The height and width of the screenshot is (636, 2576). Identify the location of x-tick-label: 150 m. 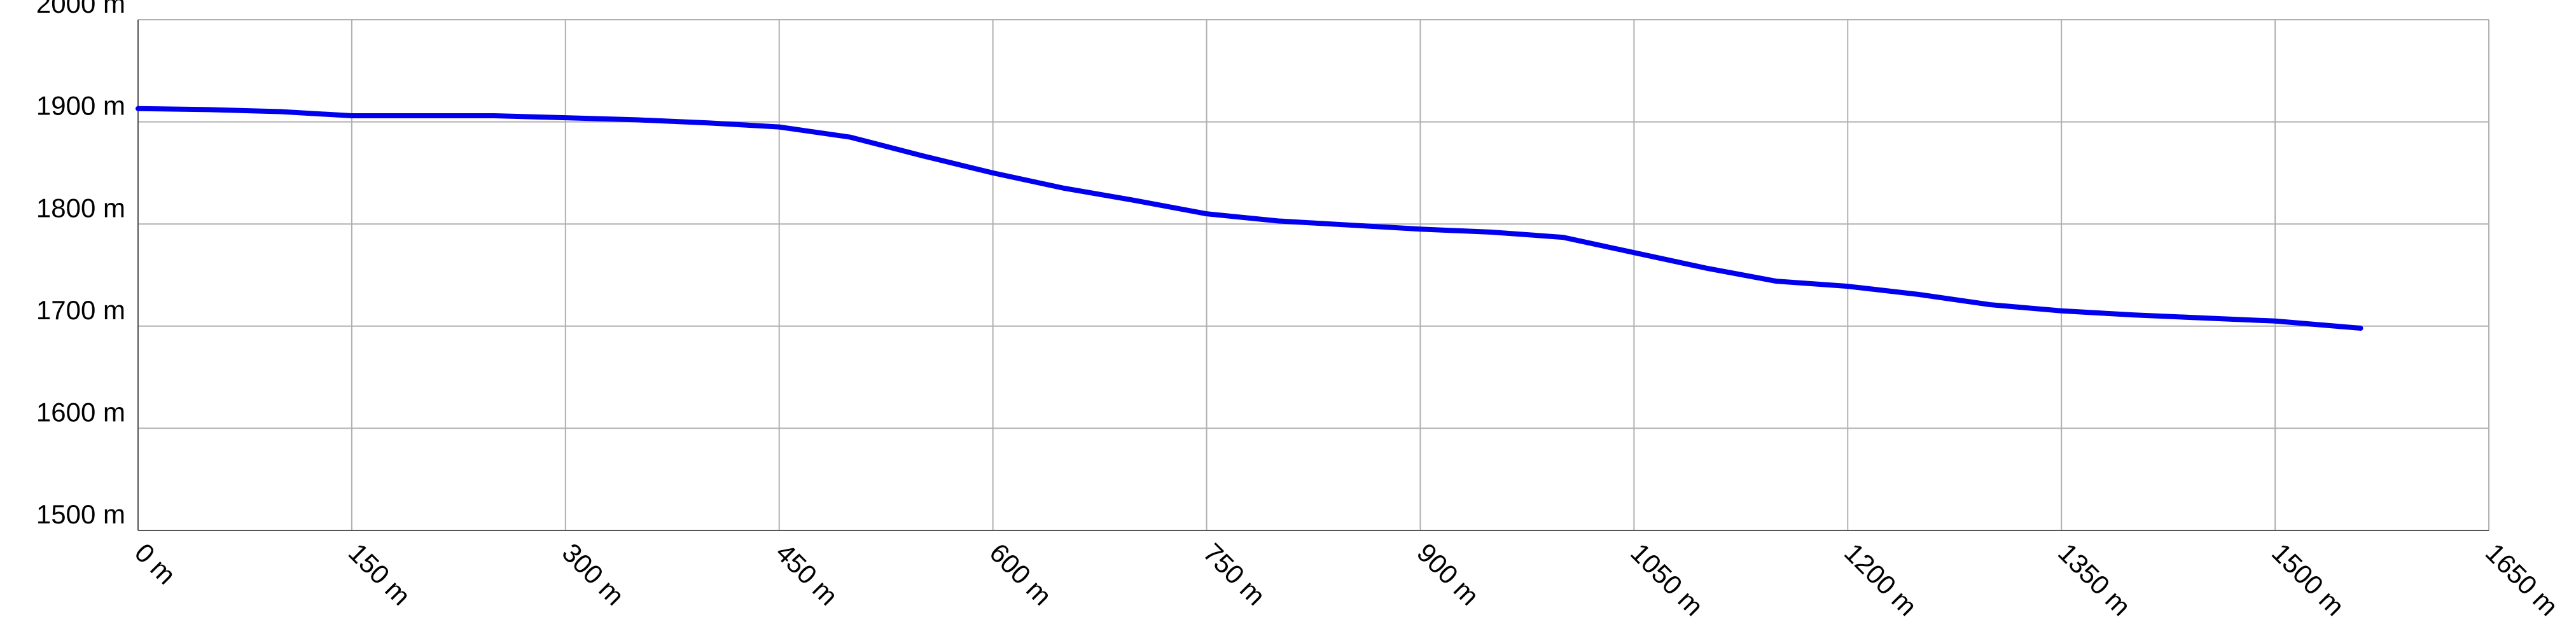
(380, 574).